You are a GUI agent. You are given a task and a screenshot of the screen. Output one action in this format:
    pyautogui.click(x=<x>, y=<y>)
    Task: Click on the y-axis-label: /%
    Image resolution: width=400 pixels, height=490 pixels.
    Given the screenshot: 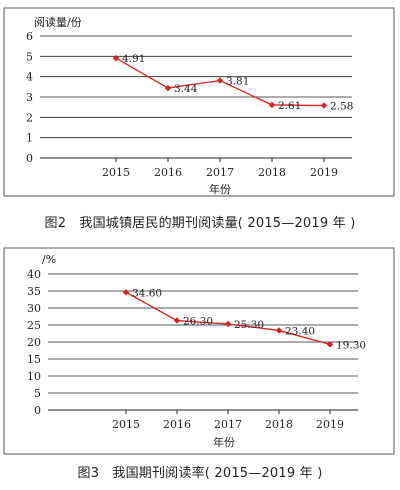 What is the action you would take?
    pyautogui.click(x=49, y=259)
    